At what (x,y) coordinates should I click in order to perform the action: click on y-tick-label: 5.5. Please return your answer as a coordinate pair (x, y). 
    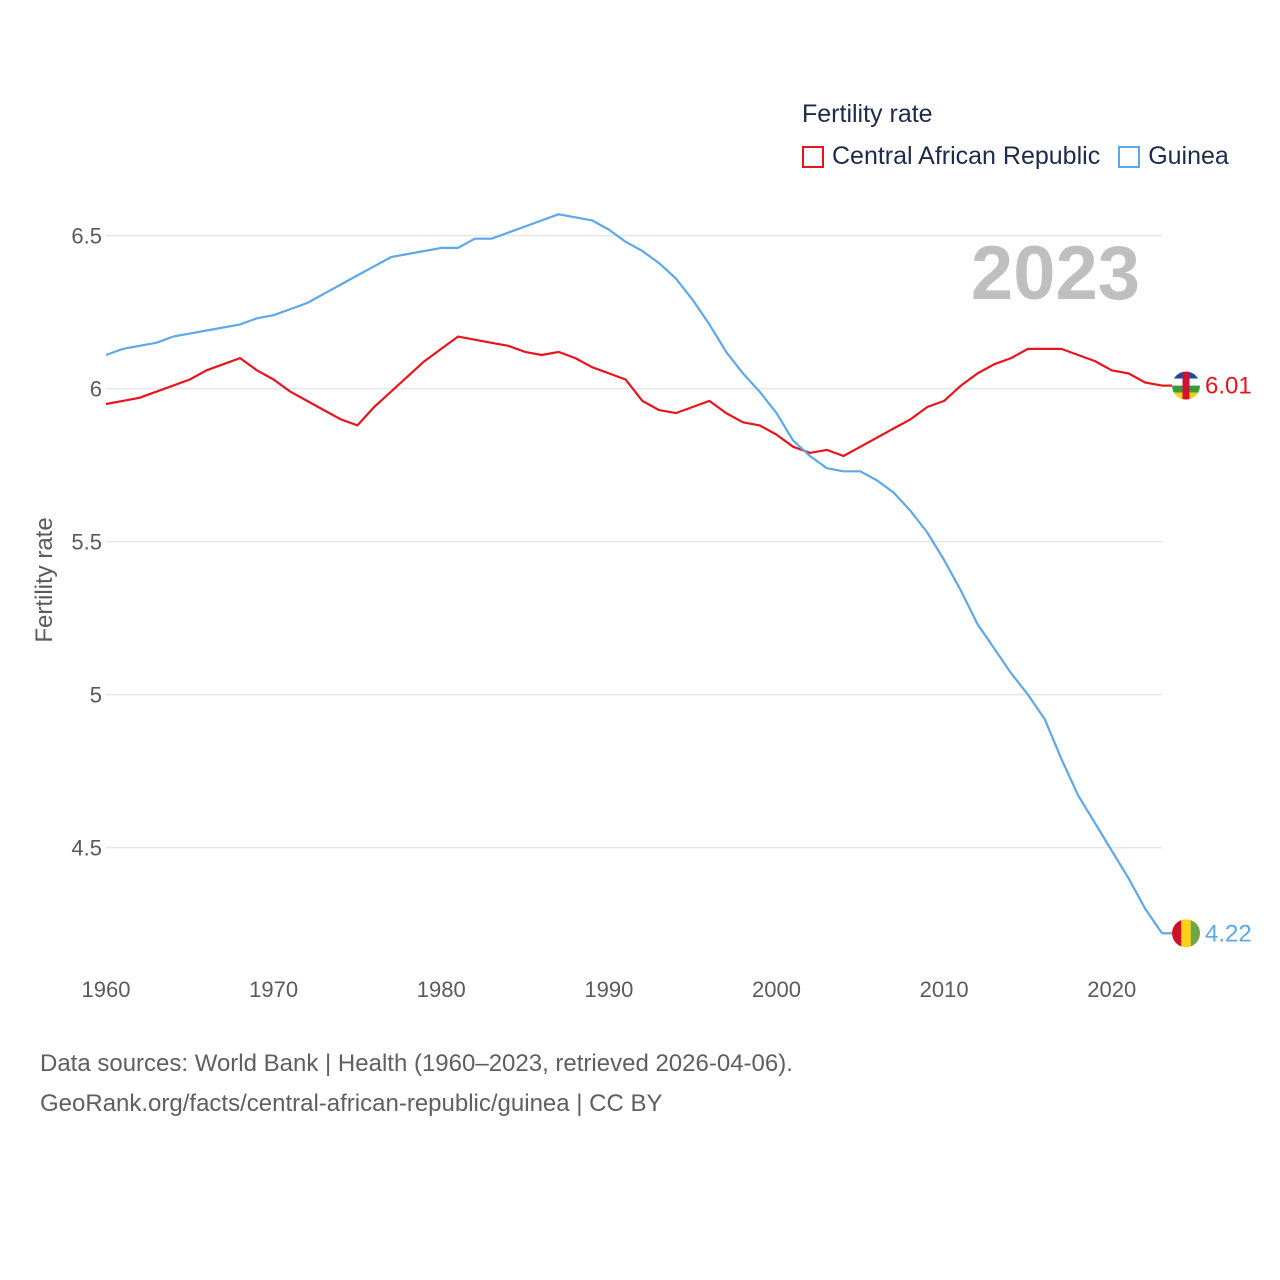
    Looking at the image, I should click on (86, 542).